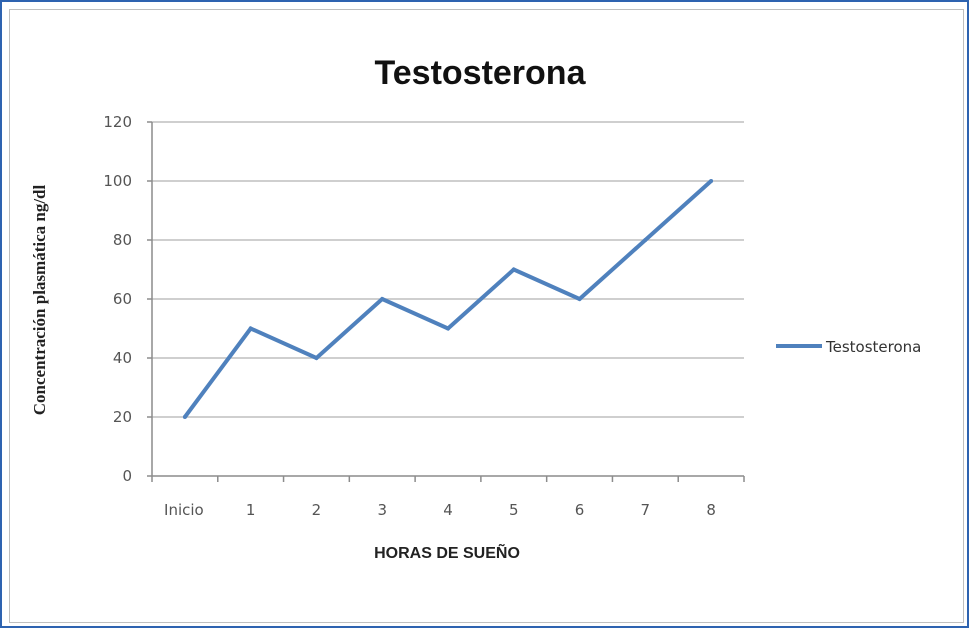  Describe the element at coordinates (184, 510) in the screenshot. I see `x-tick-label-inicio: Inicio` at that location.